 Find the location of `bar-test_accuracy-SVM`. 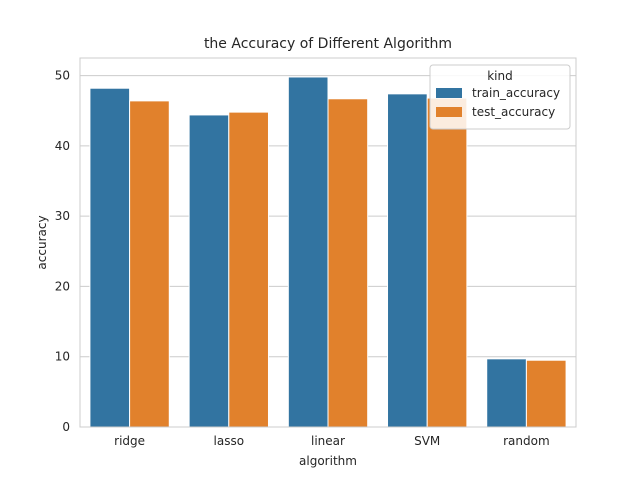

bar-test_accuracy-SVM is located at coordinates (447, 262).